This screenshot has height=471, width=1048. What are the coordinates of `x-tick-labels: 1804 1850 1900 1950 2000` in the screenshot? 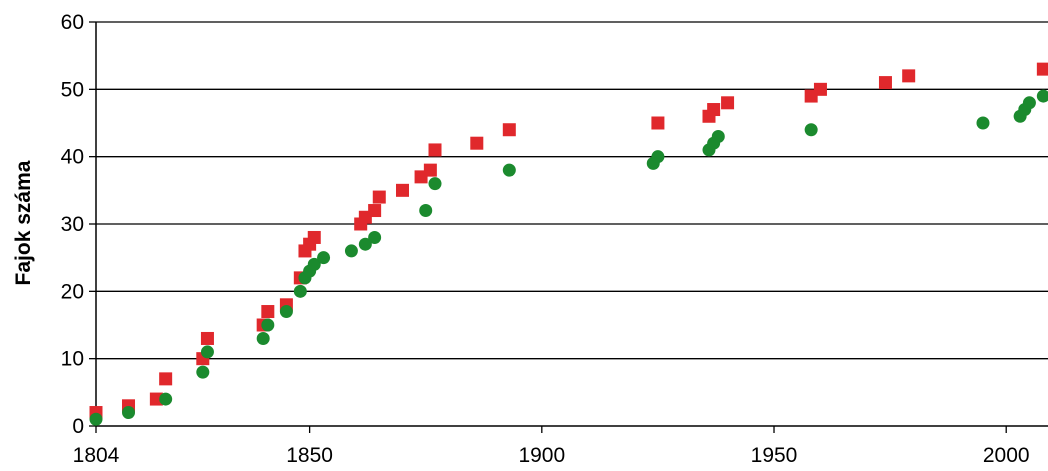 It's located at (551, 455).